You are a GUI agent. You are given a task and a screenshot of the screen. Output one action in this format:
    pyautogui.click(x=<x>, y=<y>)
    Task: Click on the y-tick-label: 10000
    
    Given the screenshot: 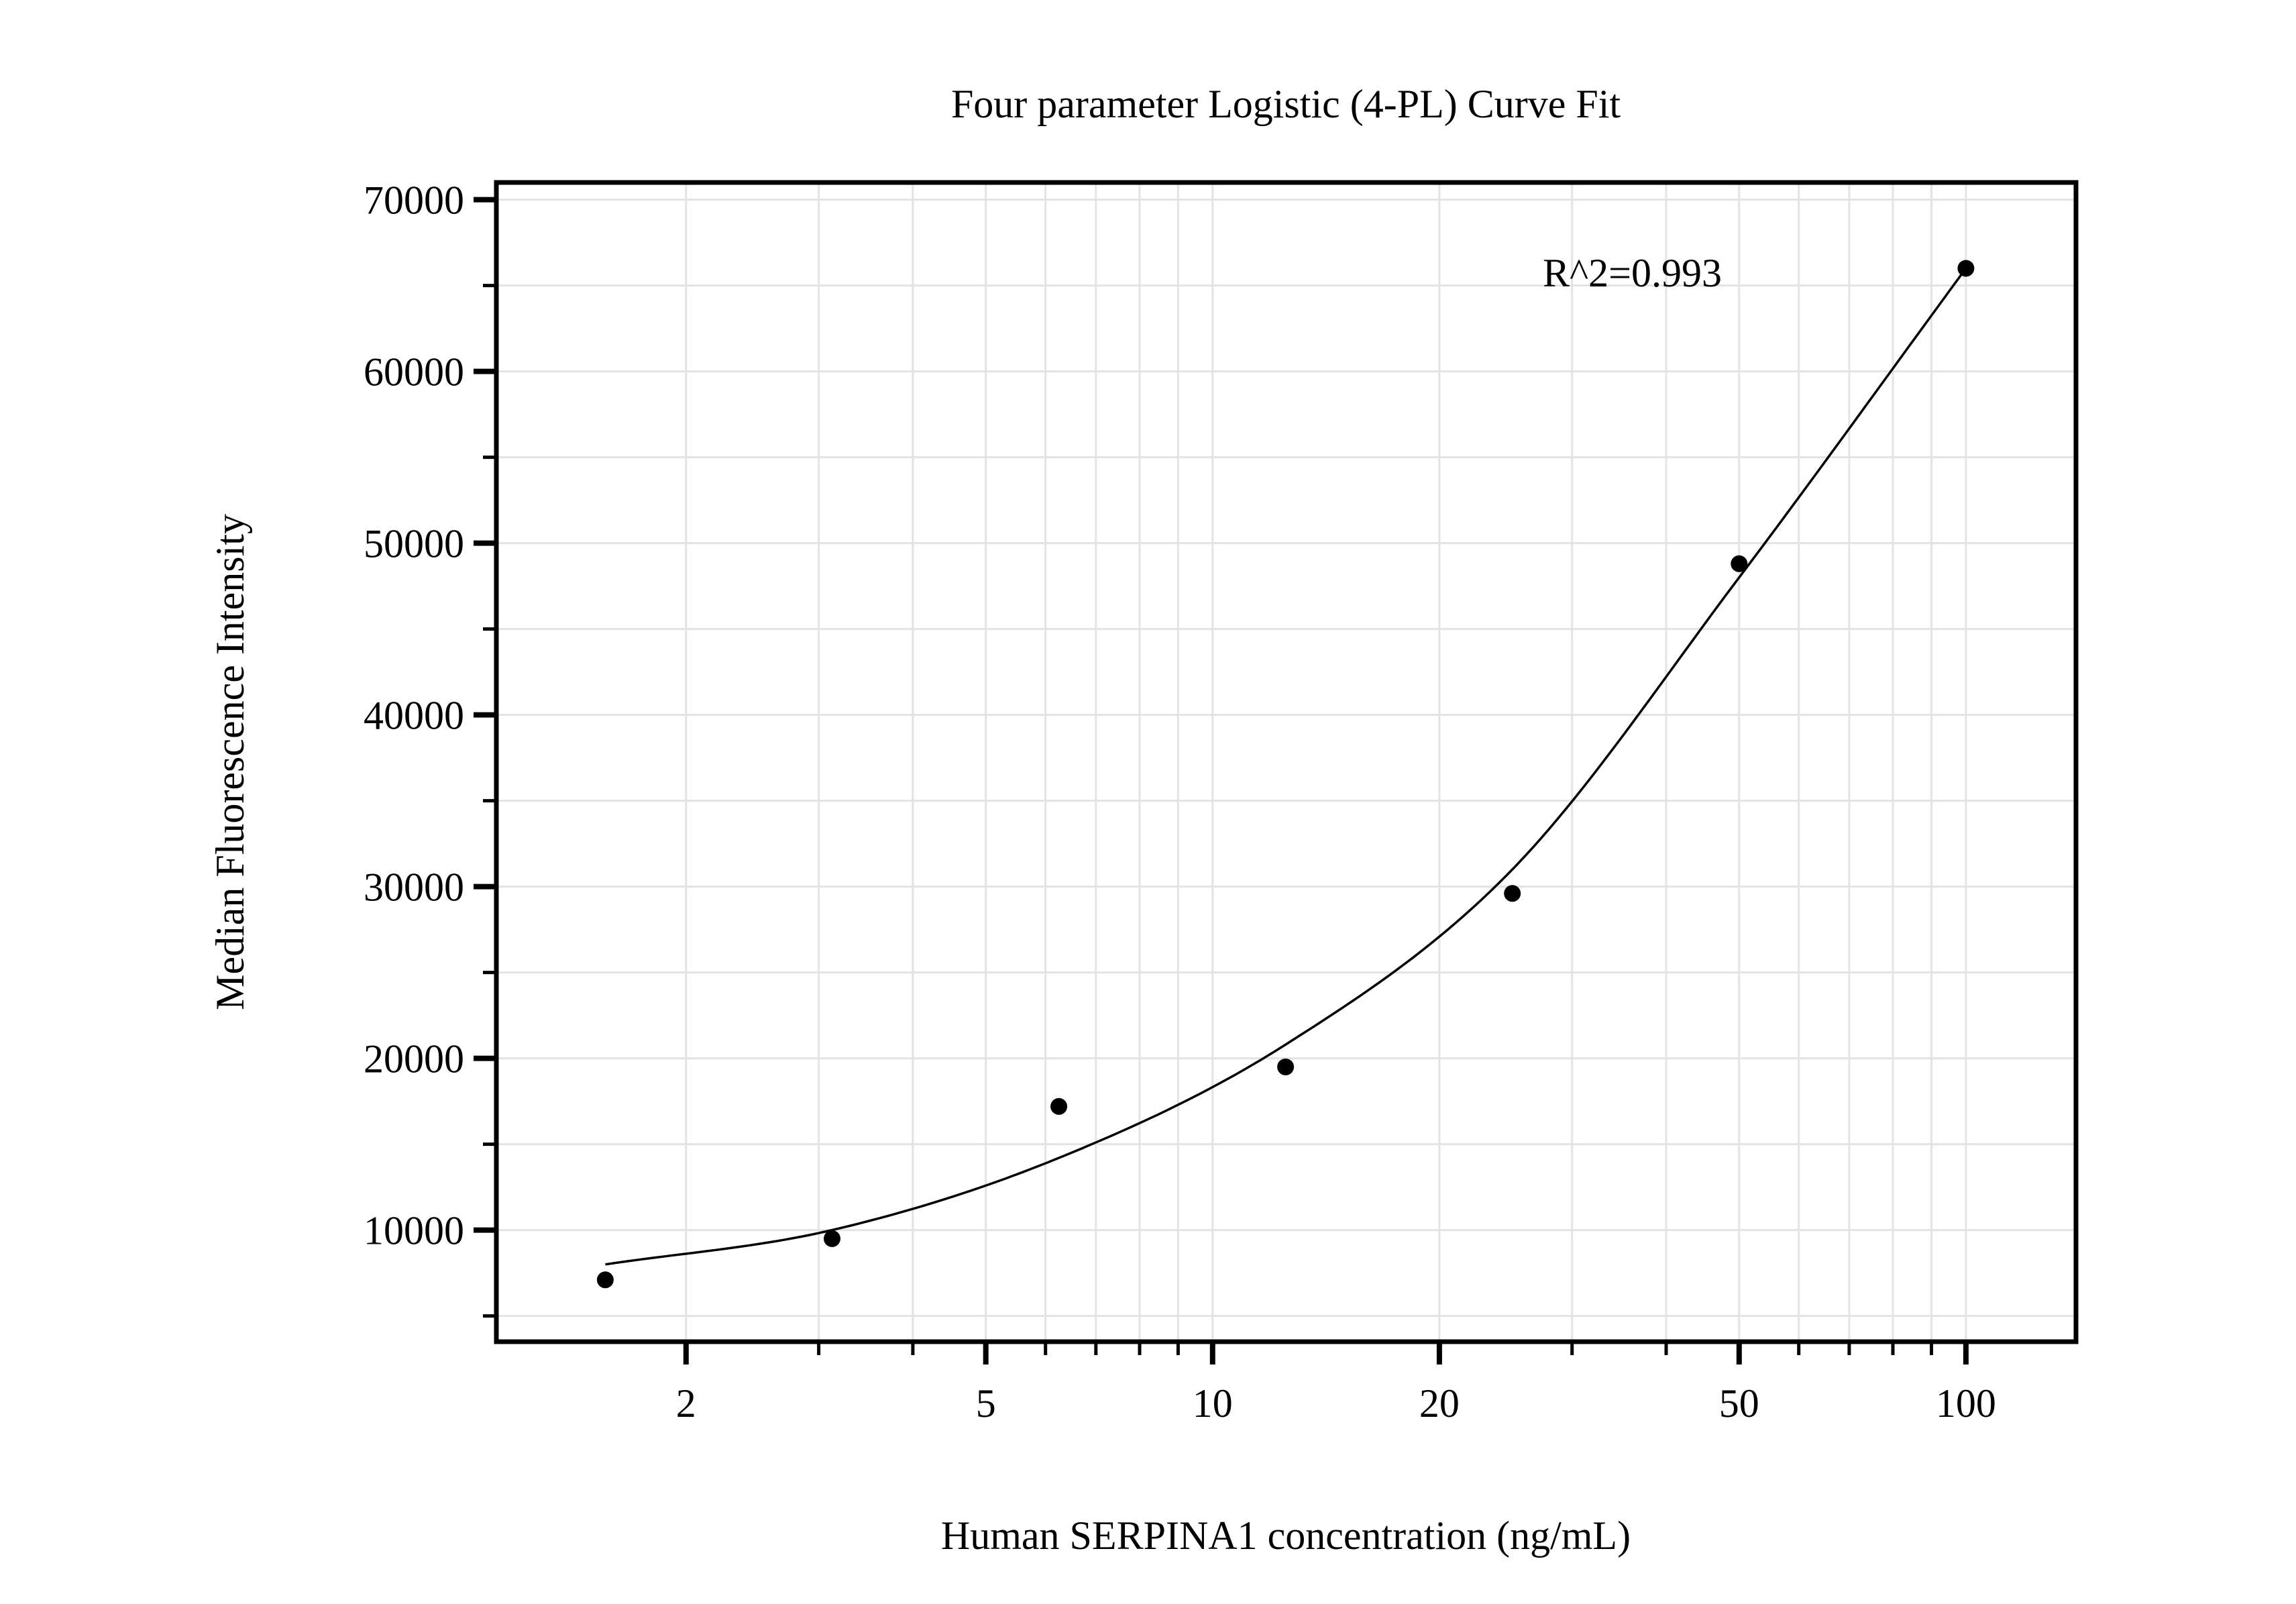 What is the action you would take?
    pyautogui.click(x=414, y=1231)
    